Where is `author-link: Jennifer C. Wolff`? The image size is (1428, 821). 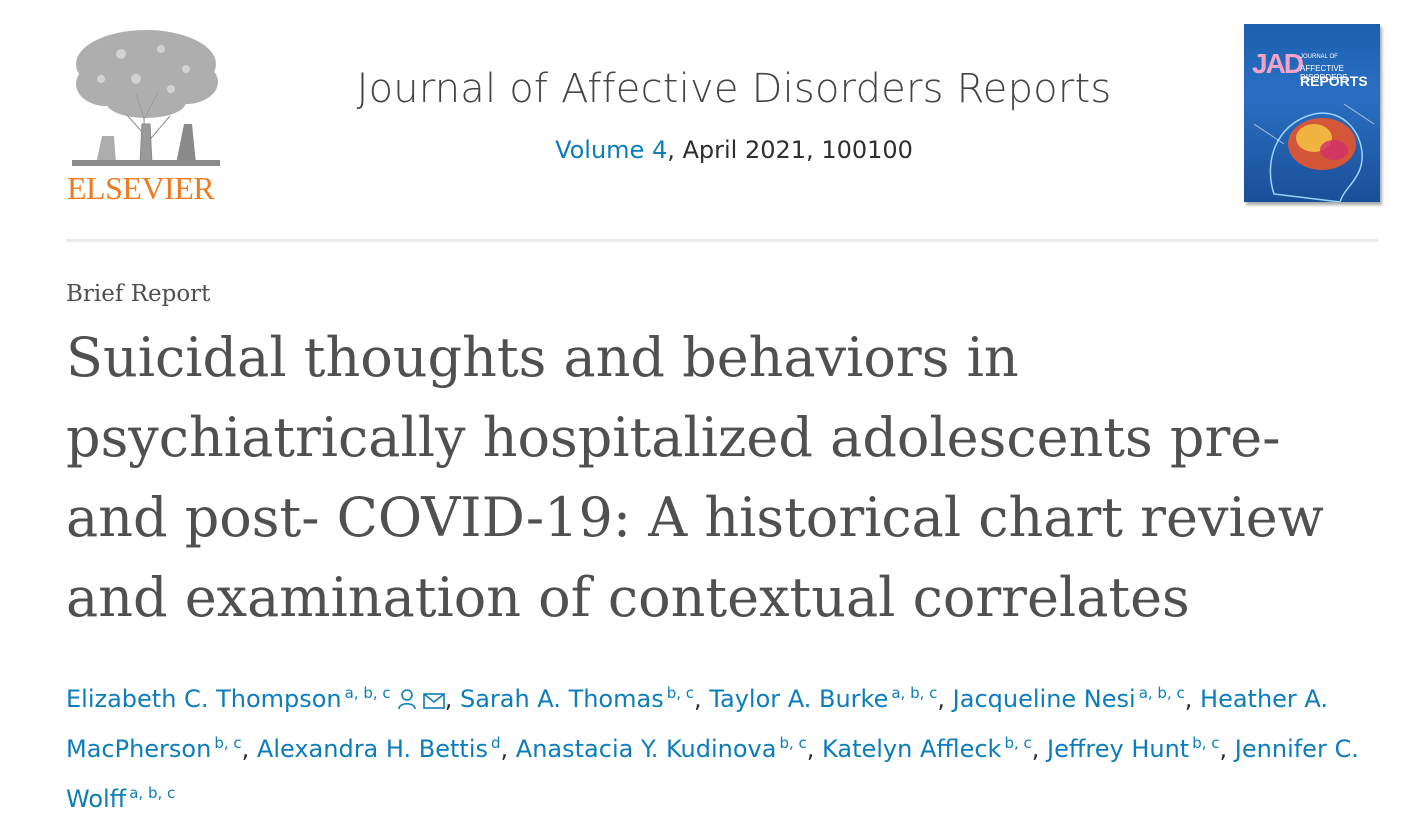
author-link: Jennifer C. Wolff is located at coordinates (712, 774).